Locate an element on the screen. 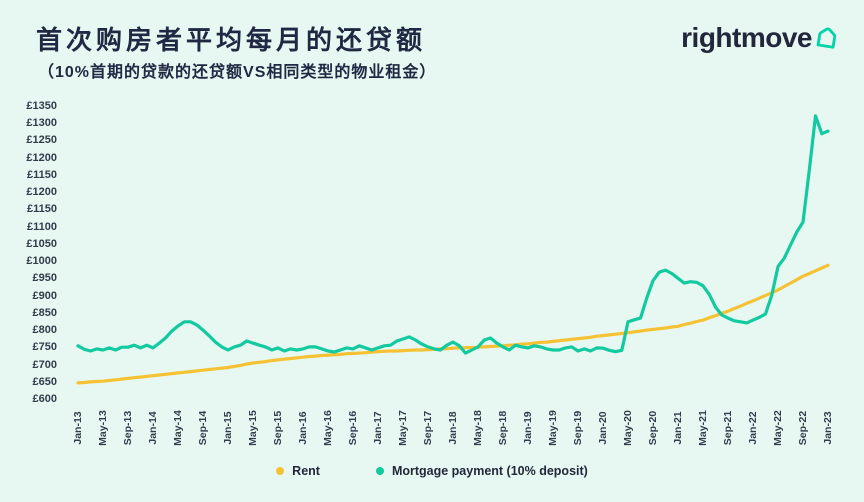 Image resolution: width=864 pixels, height=502 pixels. y-axis-label: £750 is located at coordinates (44, 347).